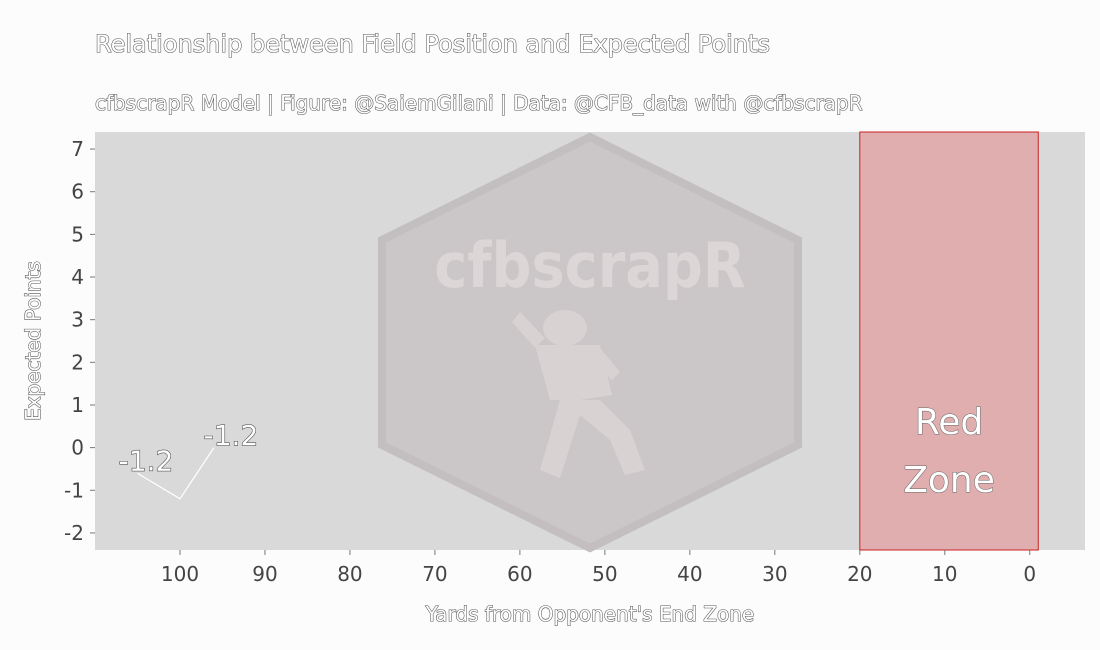 This screenshot has width=1100, height=650. Describe the element at coordinates (949, 341) in the screenshot. I see `red-zone-region: Red Zone` at that location.